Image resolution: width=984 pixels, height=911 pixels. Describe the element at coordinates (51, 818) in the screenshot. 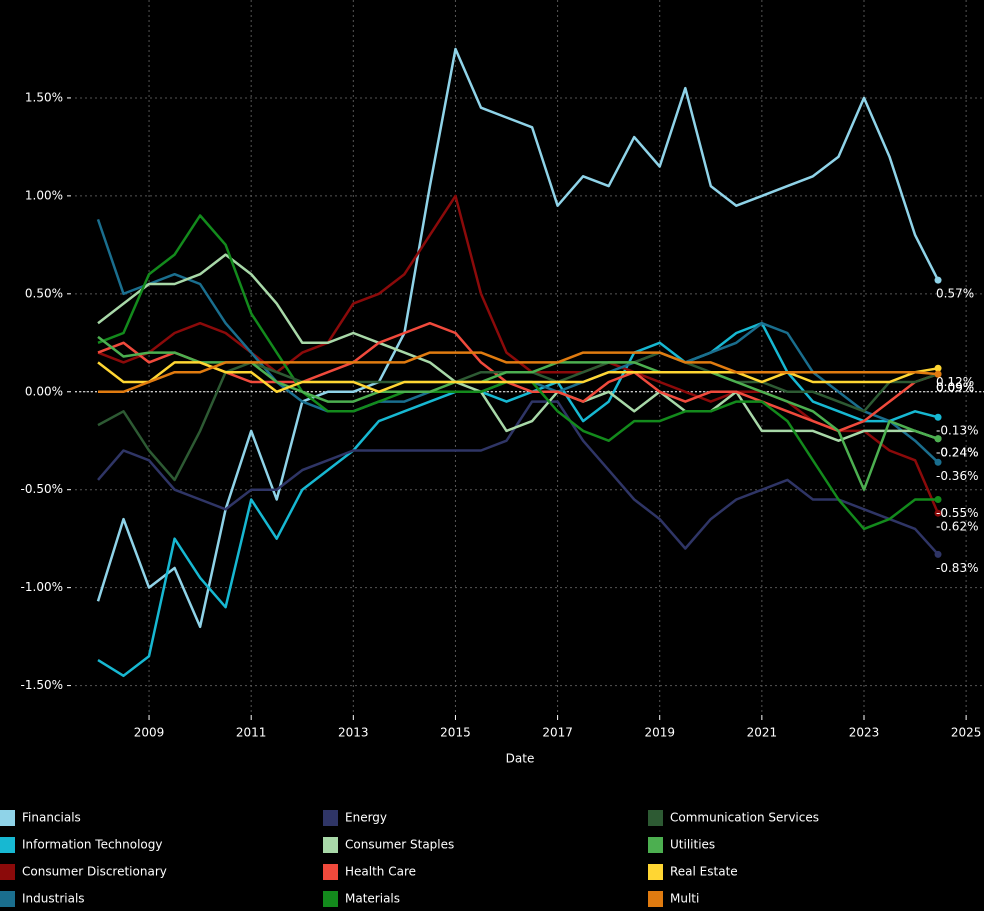

I see `legend-label: Financials` at that location.